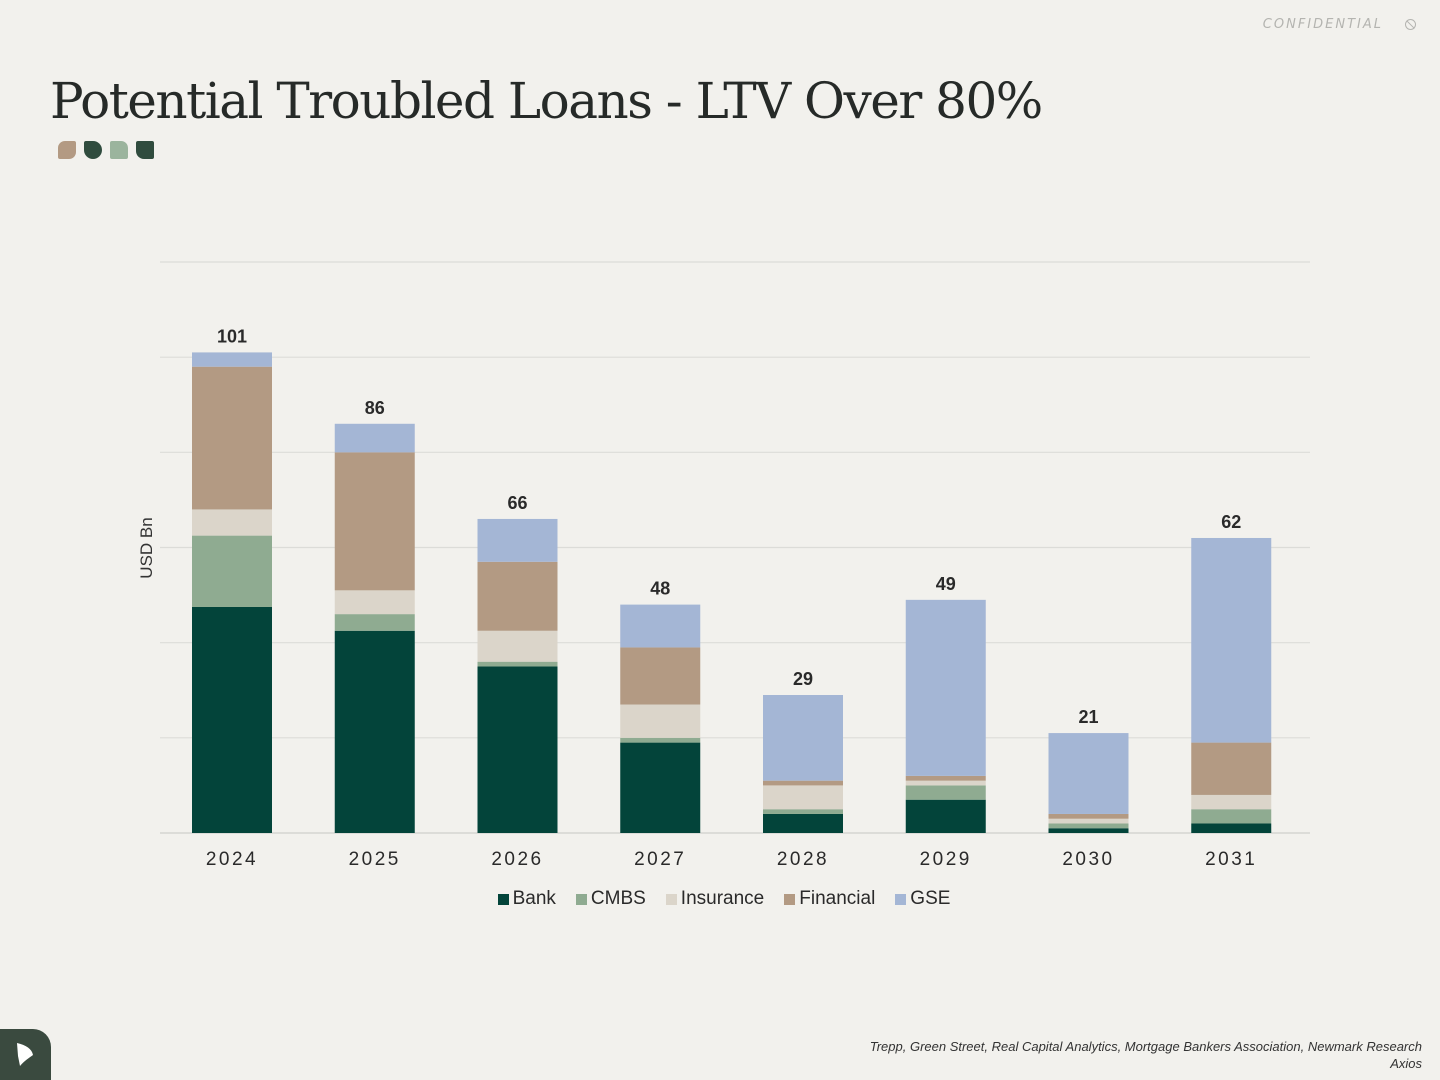  What do you see at coordinates (1322, 24) in the screenshot?
I see `confidential-text: CONFIDENTIAL` at bounding box center [1322, 24].